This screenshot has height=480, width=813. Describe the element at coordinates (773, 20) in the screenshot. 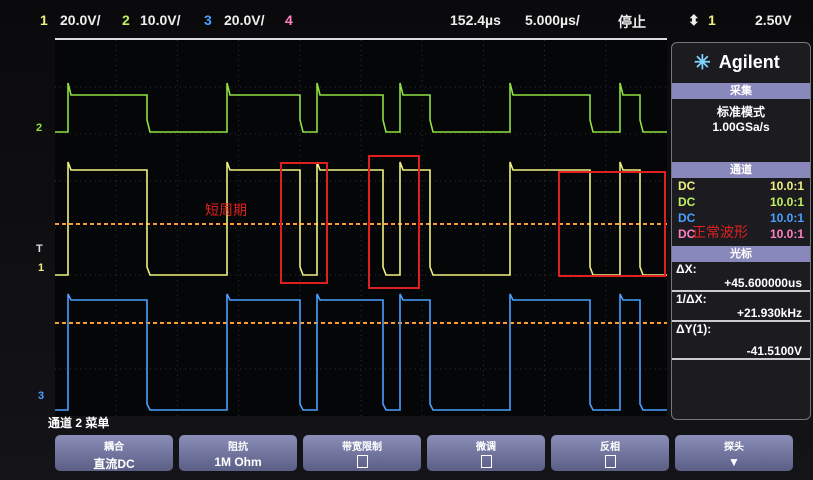

I see `trigger-level: 2.50V` at that location.